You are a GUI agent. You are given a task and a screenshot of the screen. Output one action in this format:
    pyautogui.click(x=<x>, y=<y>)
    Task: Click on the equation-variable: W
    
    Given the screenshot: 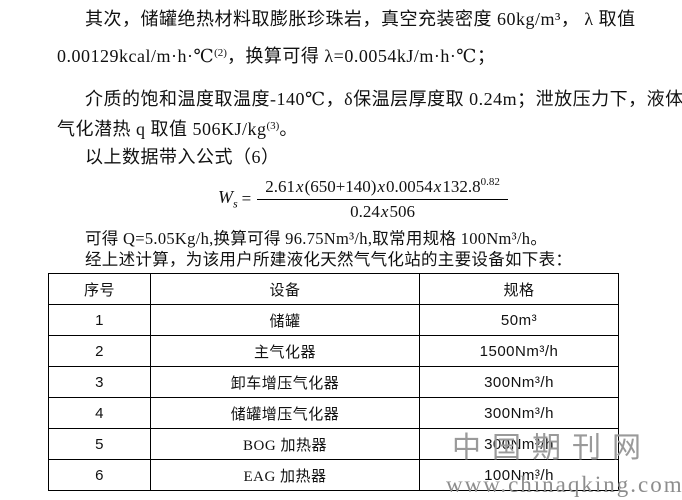 What is the action you would take?
    pyautogui.click(x=225, y=196)
    